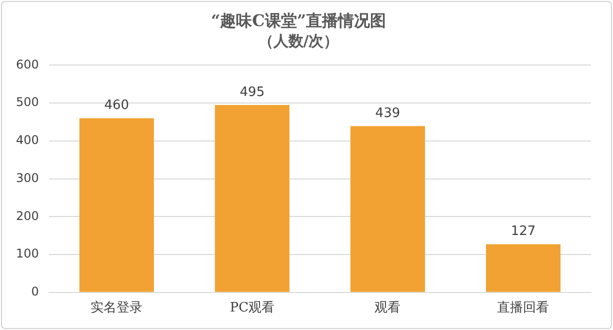 This screenshot has height=330, width=613. Describe the element at coordinates (387, 114) in the screenshot. I see `data-label: 439` at that location.